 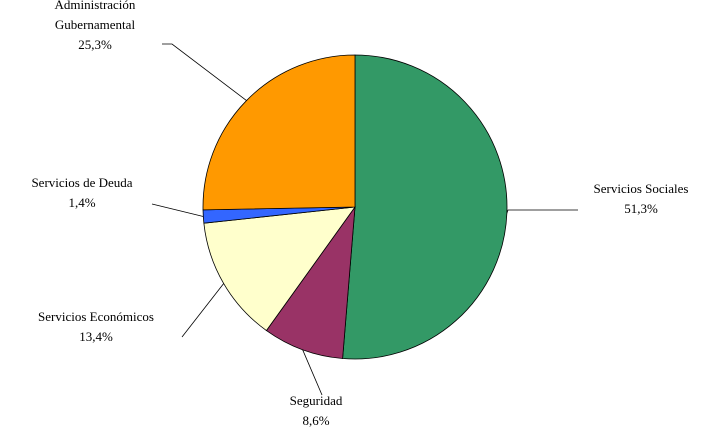 What do you see at coordinates (96, 316) in the screenshot?
I see `slice-name-label: Servicios Económicos` at bounding box center [96, 316].